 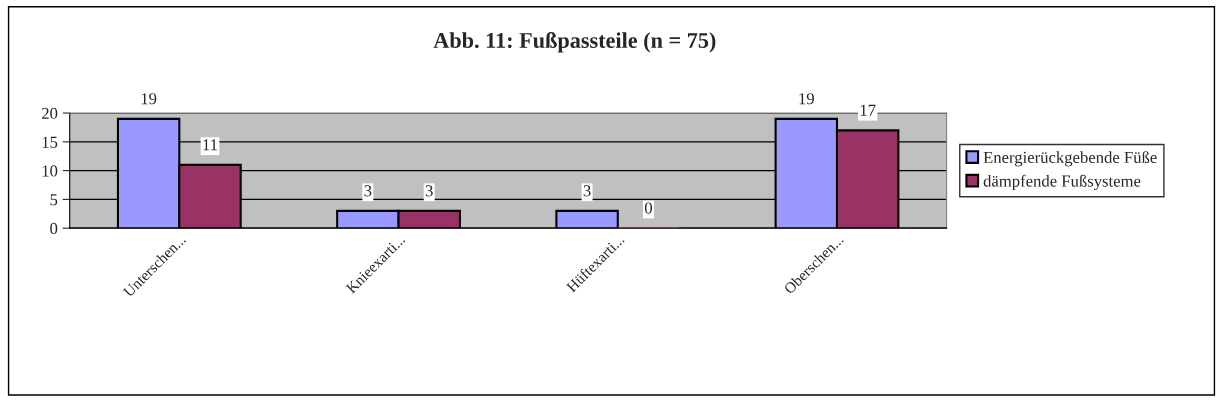 What do you see at coordinates (50, 171) in the screenshot?
I see `y-tick-label: 10` at bounding box center [50, 171].